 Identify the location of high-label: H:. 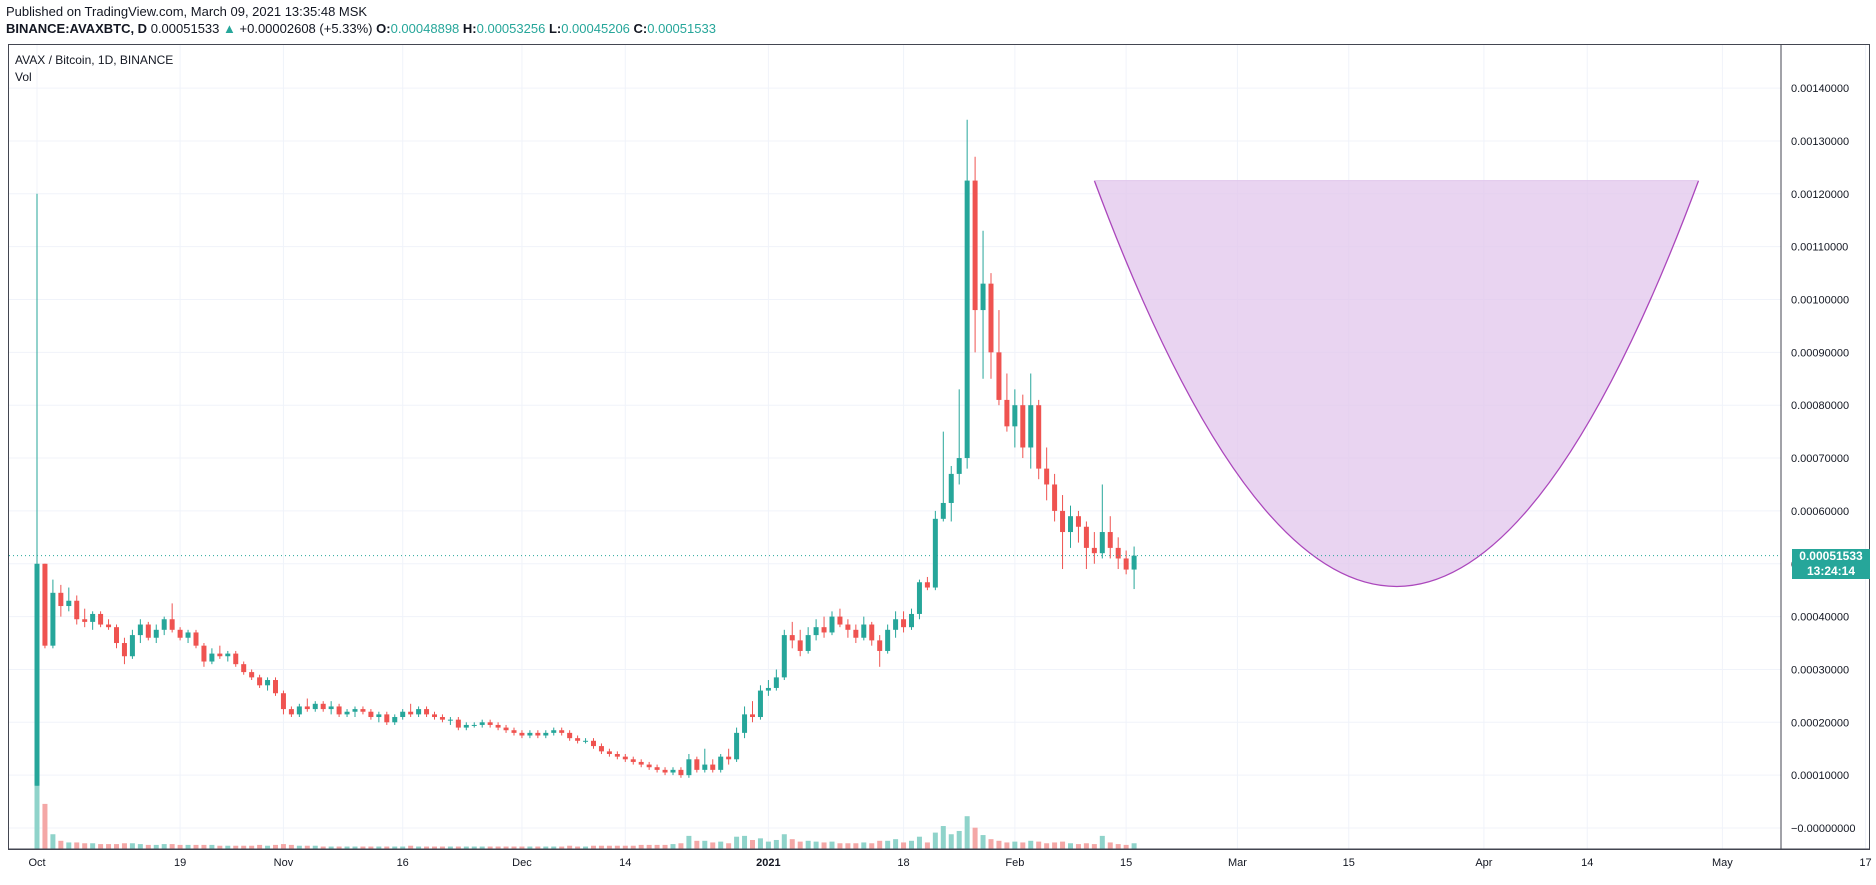
(469, 28).